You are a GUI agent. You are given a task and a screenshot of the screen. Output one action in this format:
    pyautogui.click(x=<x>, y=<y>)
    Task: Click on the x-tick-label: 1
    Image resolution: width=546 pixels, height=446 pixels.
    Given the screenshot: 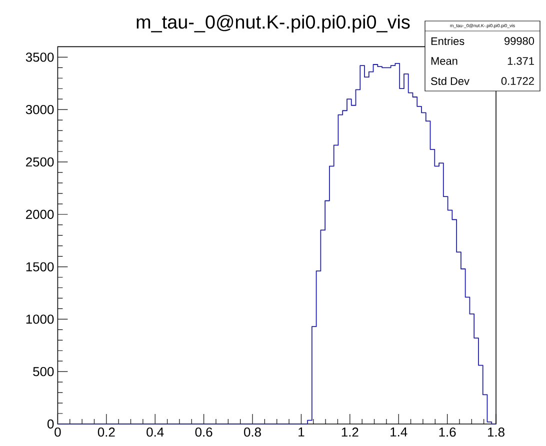 What is the action you would take?
    pyautogui.click(x=301, y=432)
    